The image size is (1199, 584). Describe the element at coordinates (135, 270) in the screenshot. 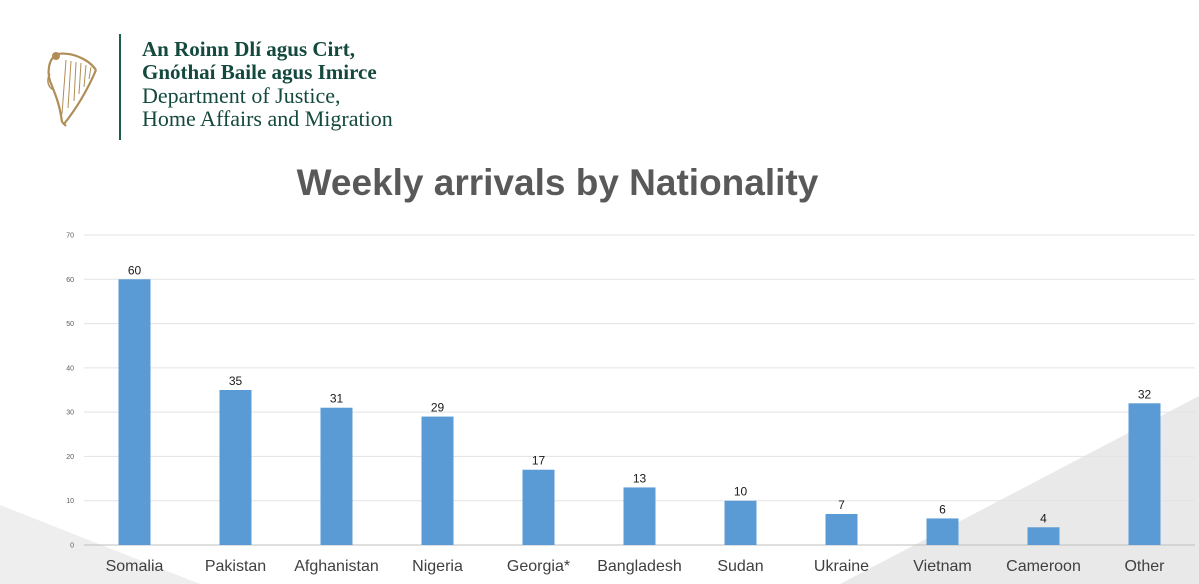

I see `data-label: 60` at that location.